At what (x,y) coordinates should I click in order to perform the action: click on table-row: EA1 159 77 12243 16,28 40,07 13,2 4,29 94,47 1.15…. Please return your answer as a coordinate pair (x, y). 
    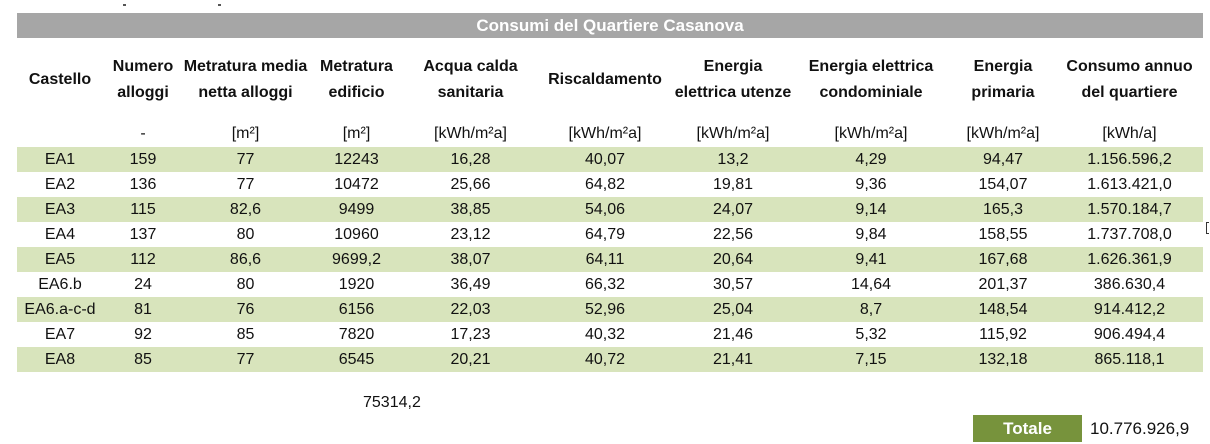
    Looking at the image, I should click on (610, 159).